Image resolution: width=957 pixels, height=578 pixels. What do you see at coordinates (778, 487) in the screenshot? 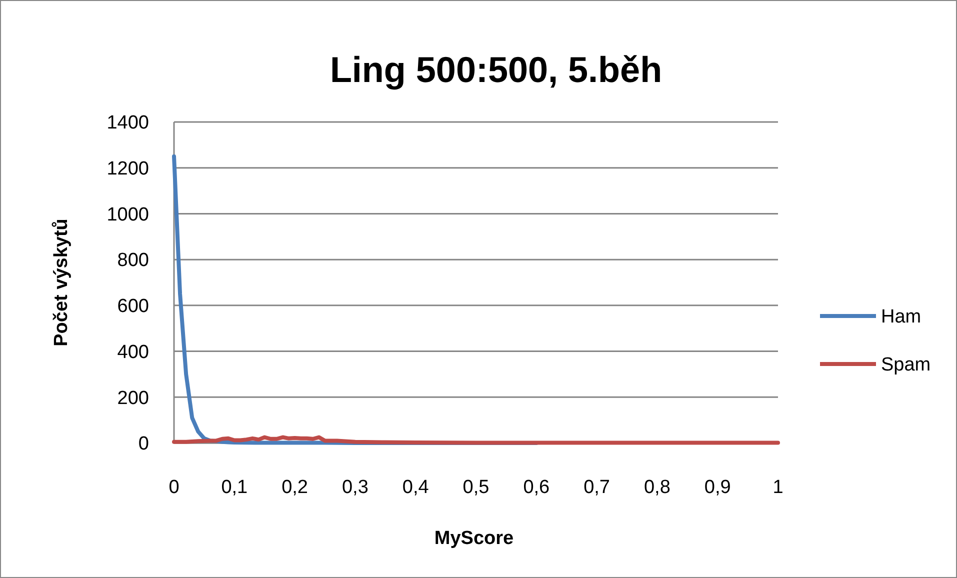
I see `x-tick-label: 1` at bounding box center [778, 487].